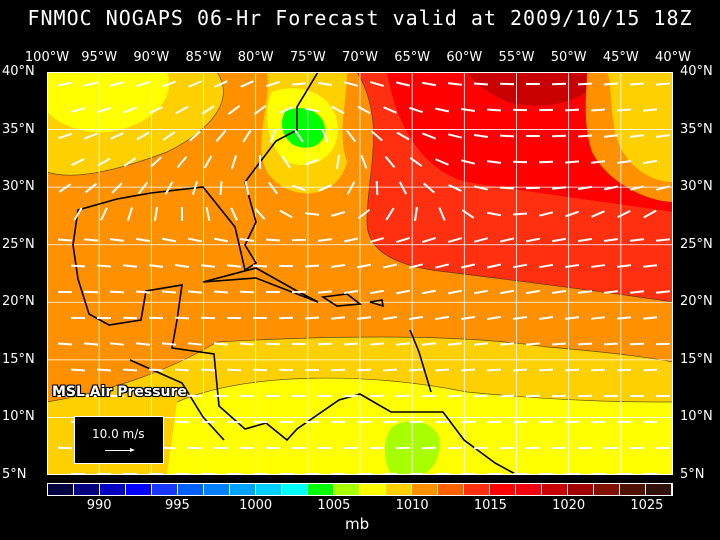 The width and height of the screenshot is (720, 540). What do you see at coordinates (119, 440) in the screenshot?
I see `wind-scale-legend: 10.0 m/s` at bounding box center [119, 440].